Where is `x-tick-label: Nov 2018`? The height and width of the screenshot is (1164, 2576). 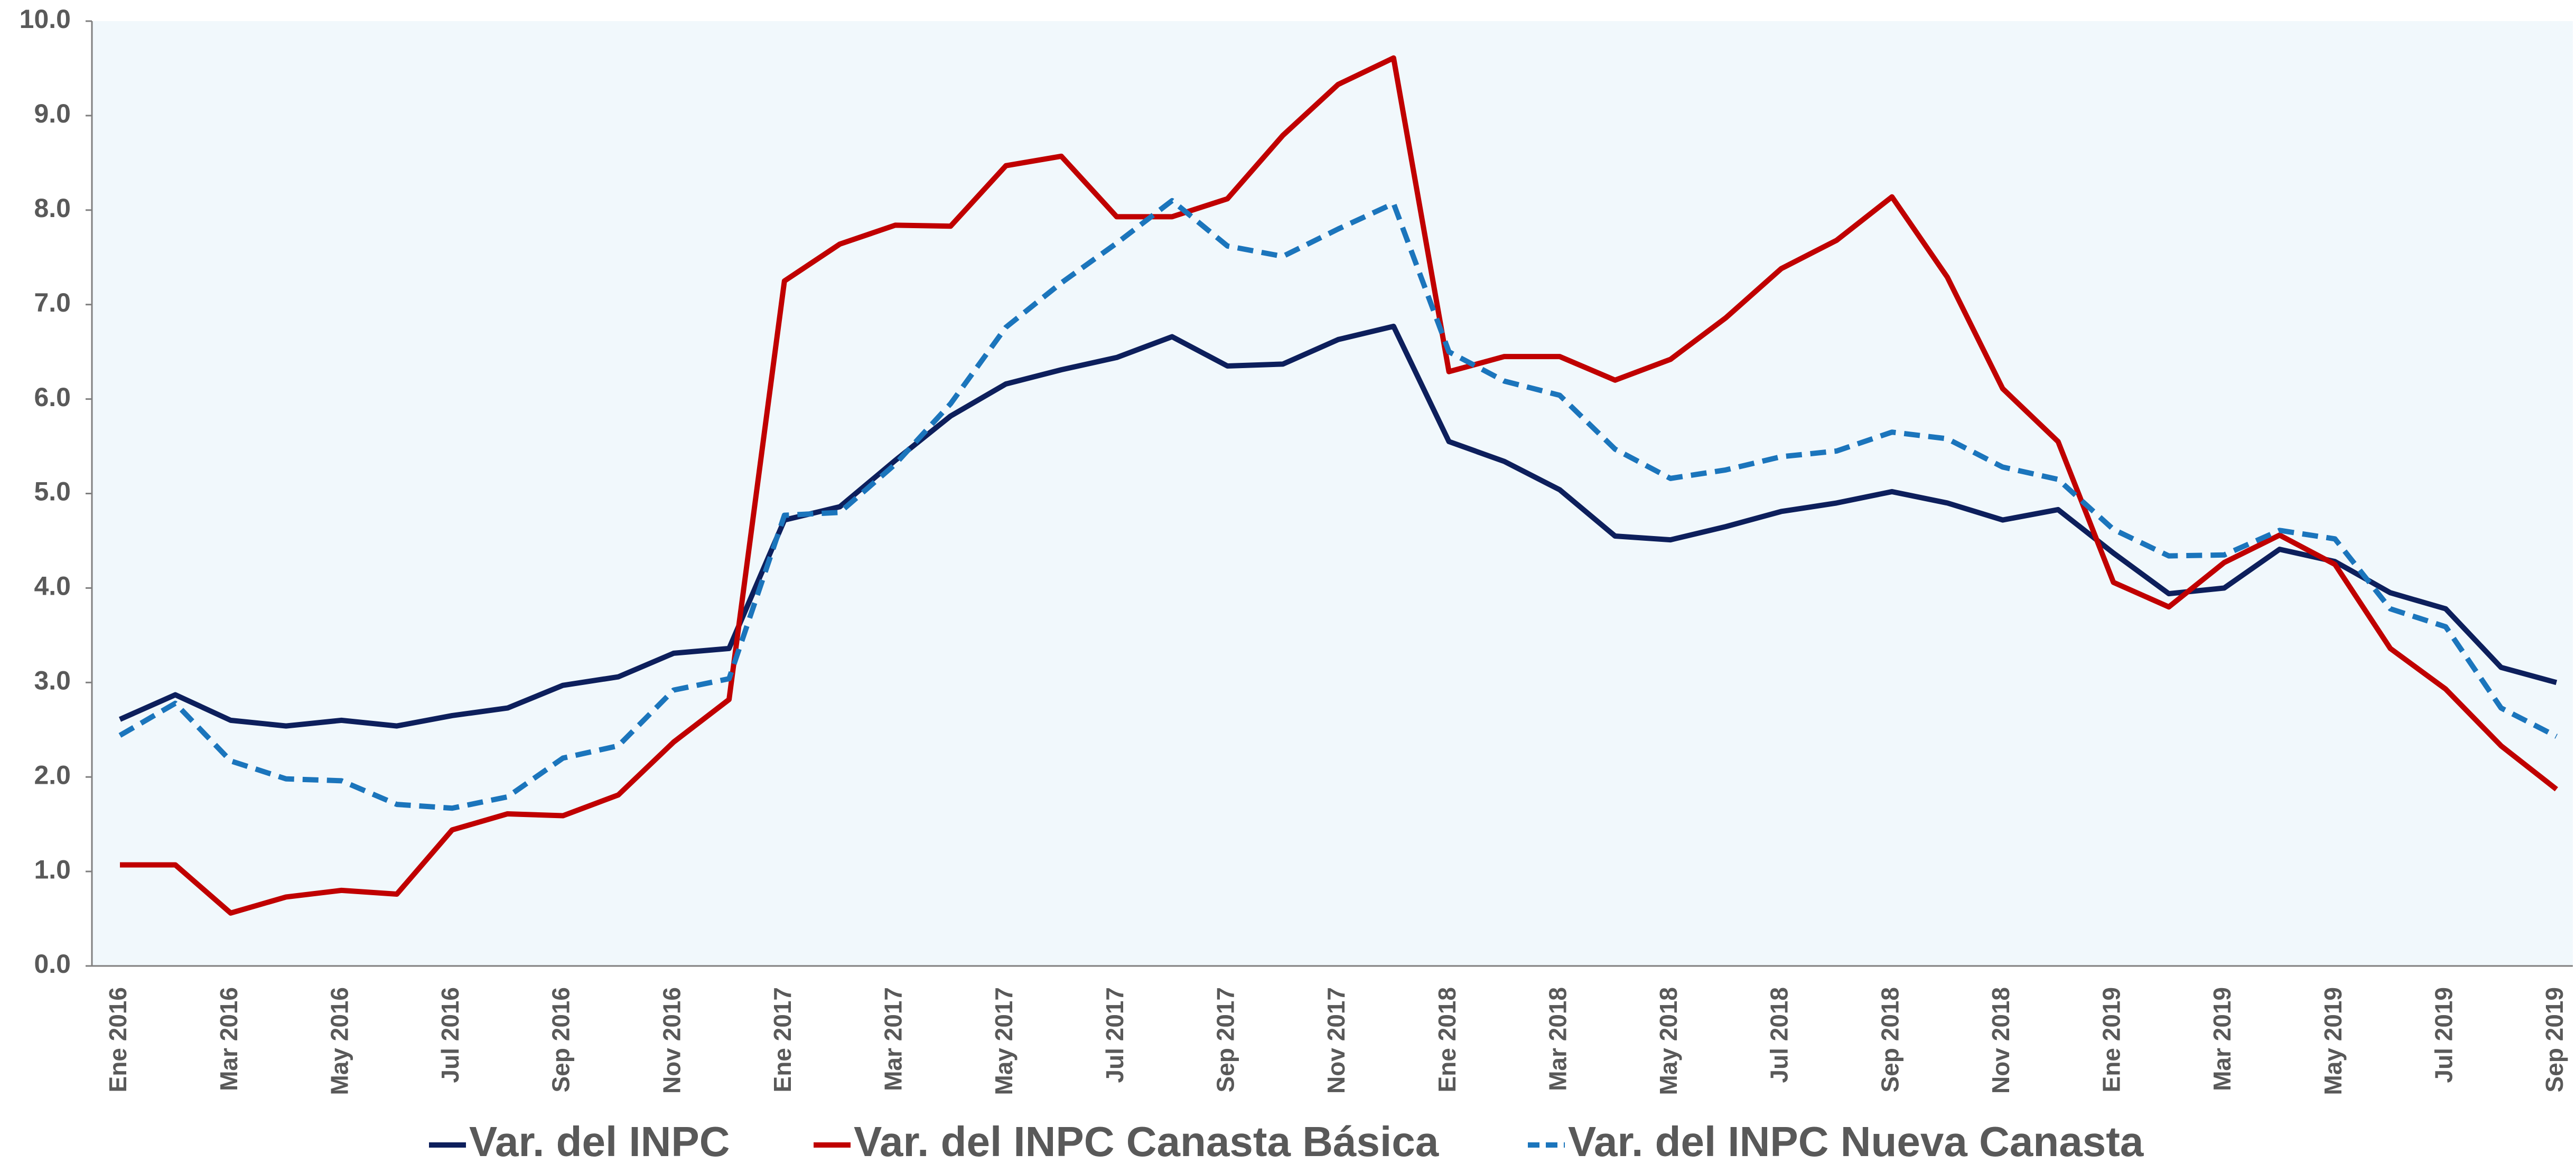 x-tick-label: Nov 2018 is located at coordinates (2000, 1040).